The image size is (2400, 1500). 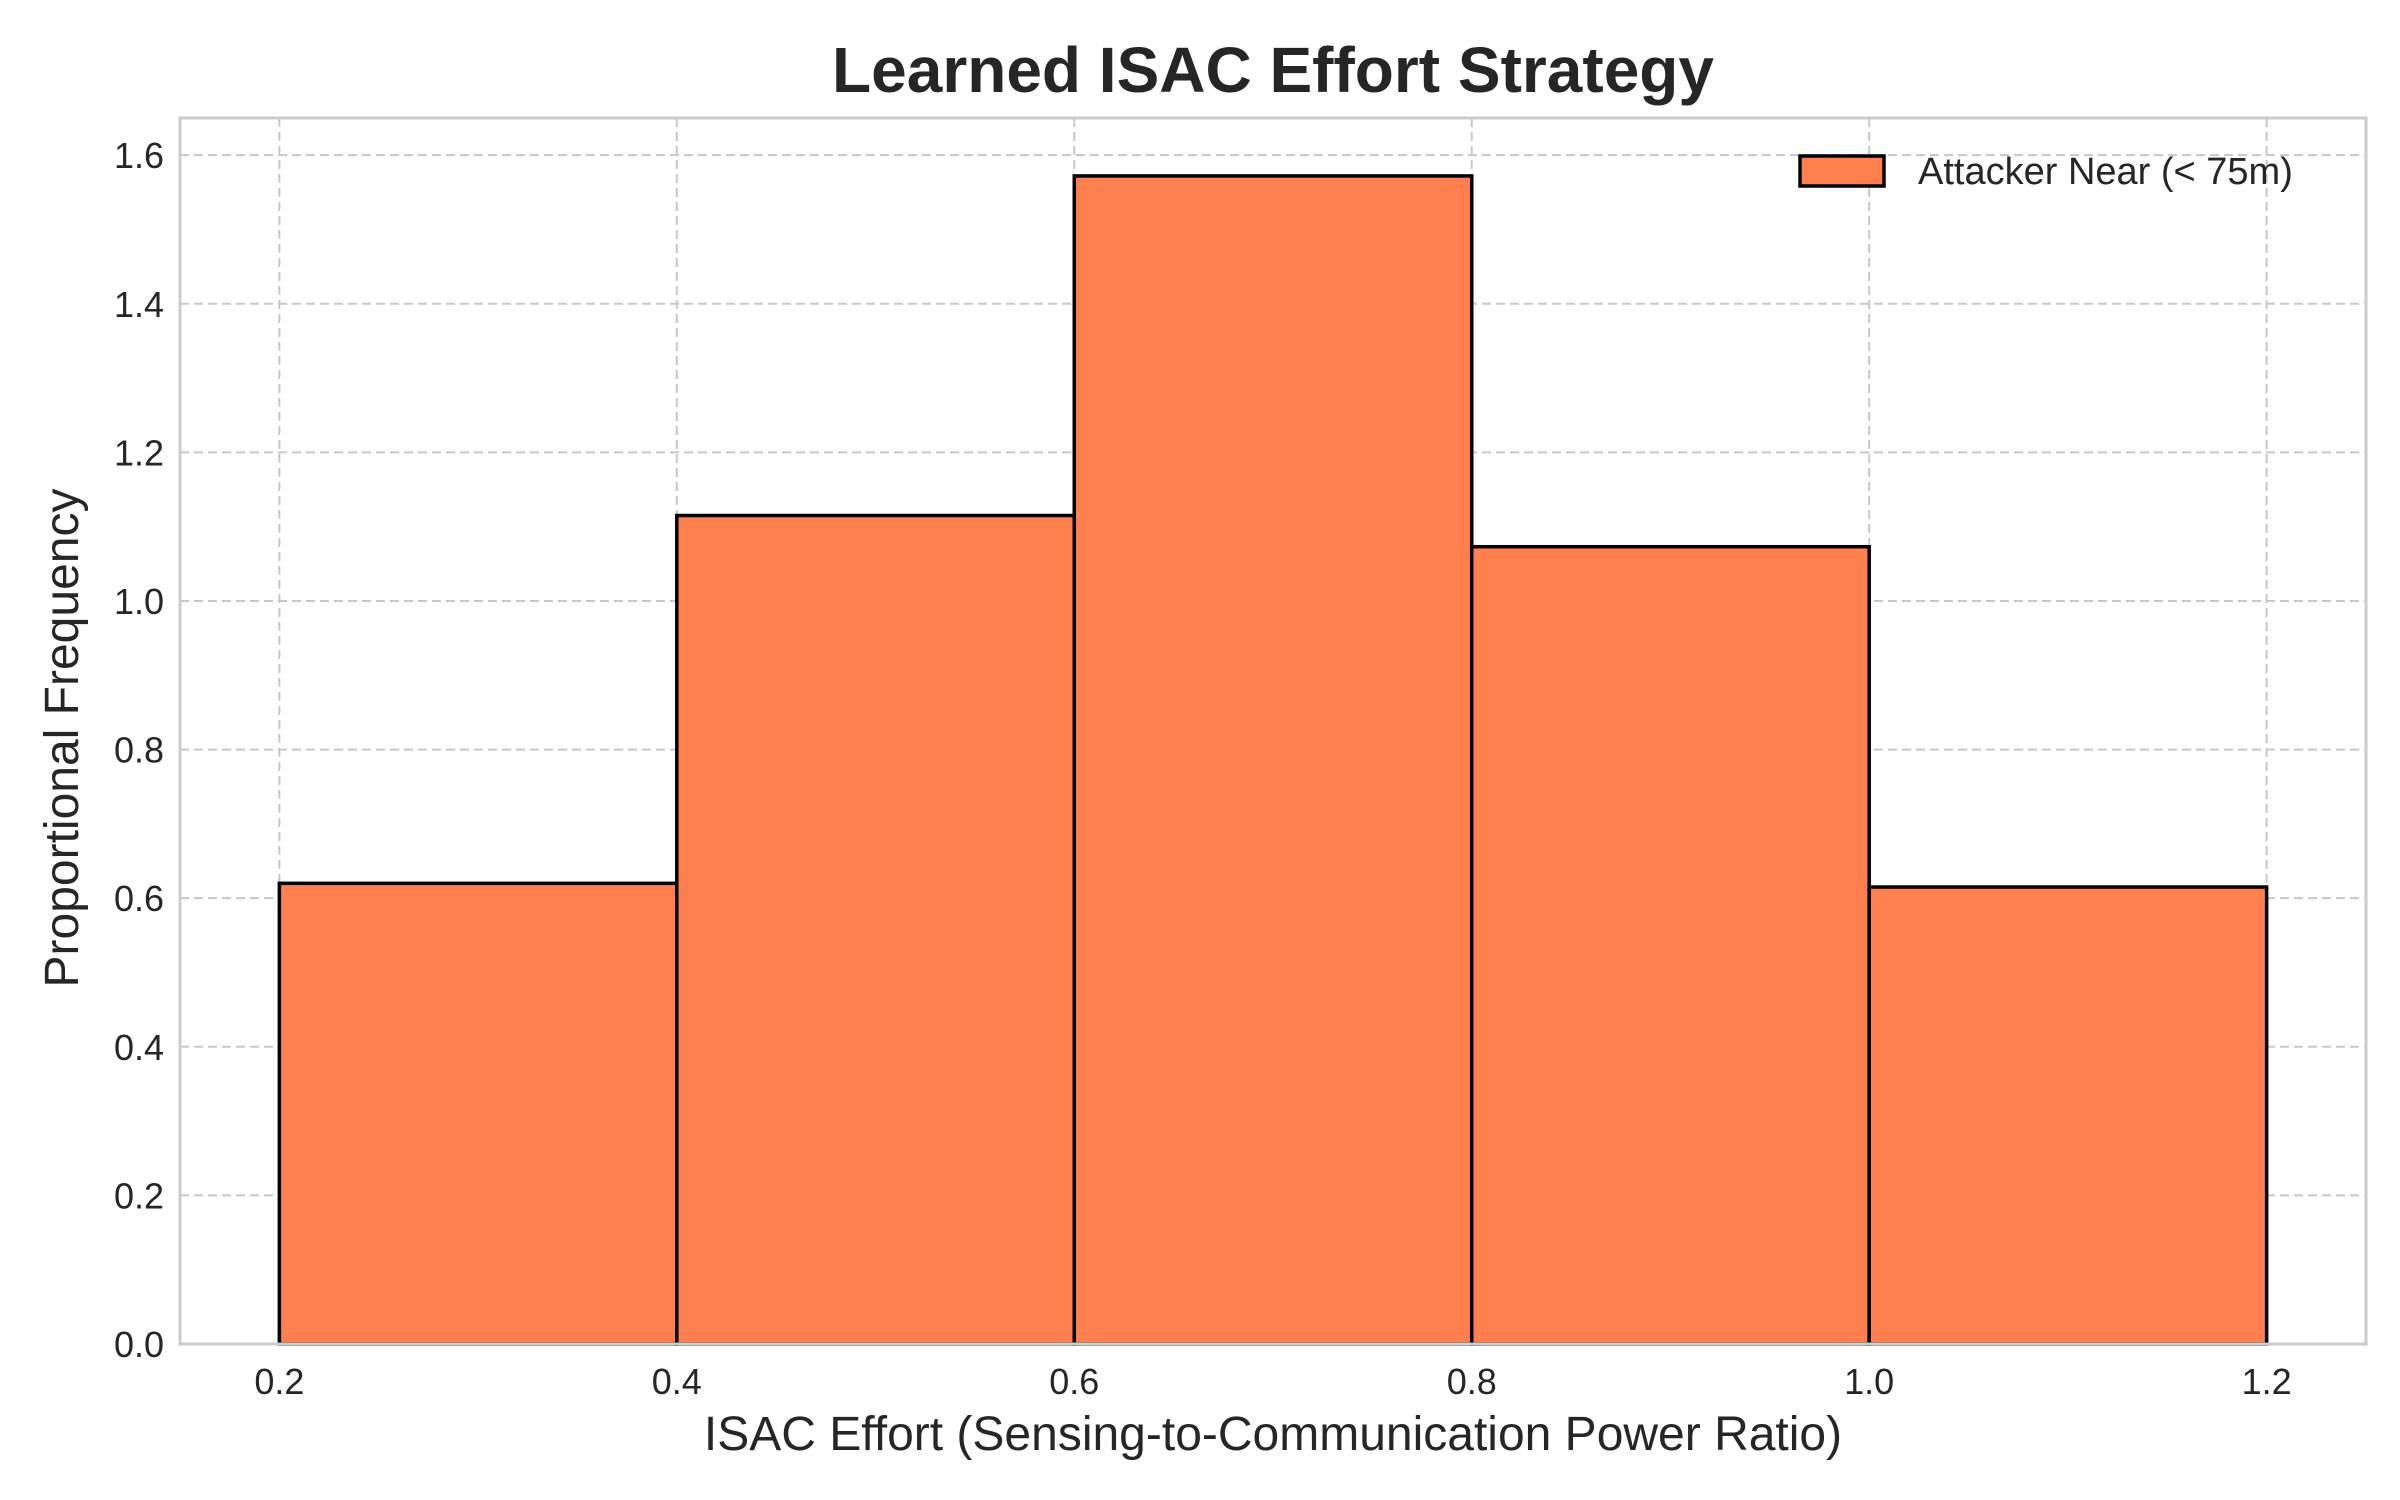 What do you see at coordinates (1273, 70) in the screenshot?
I see `chart-title: Learned ISAC Effort Strategy` at bounding box center [1273, 70].